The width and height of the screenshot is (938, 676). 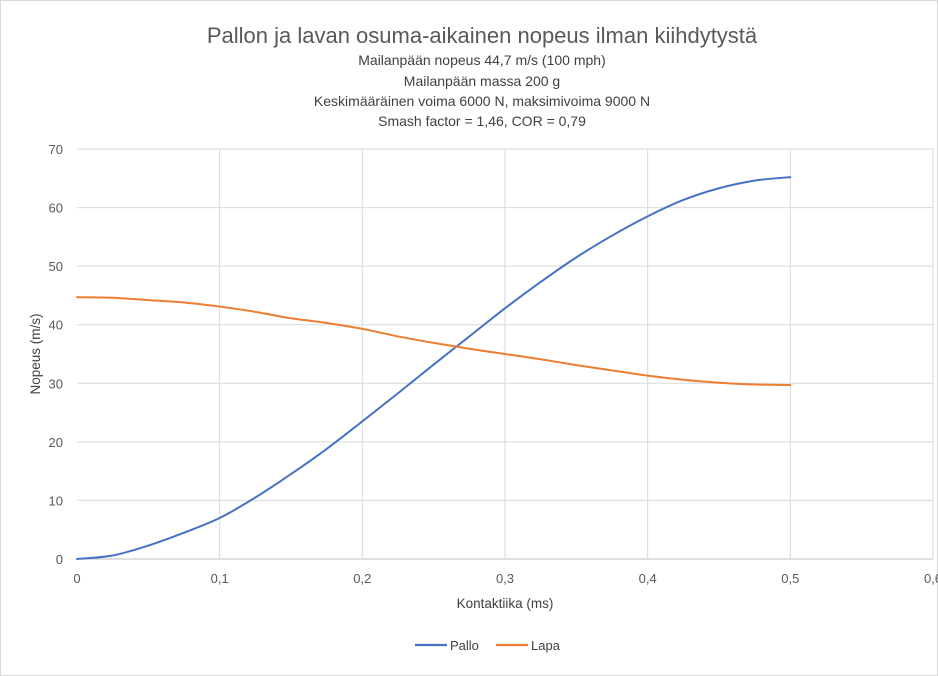 I want to click on legend-label-lapa: Lapa, so click(x=546, y=645).